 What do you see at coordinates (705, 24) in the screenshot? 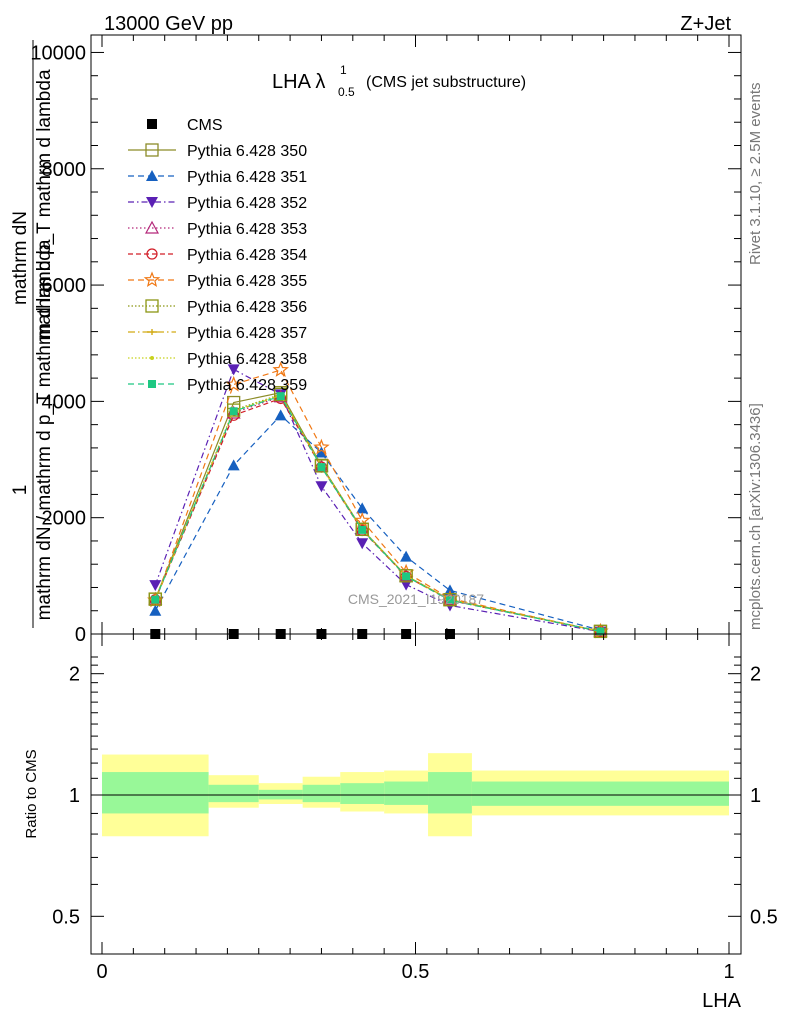
I see `process-label: Z+Jet` at bounding box center [705, 24].